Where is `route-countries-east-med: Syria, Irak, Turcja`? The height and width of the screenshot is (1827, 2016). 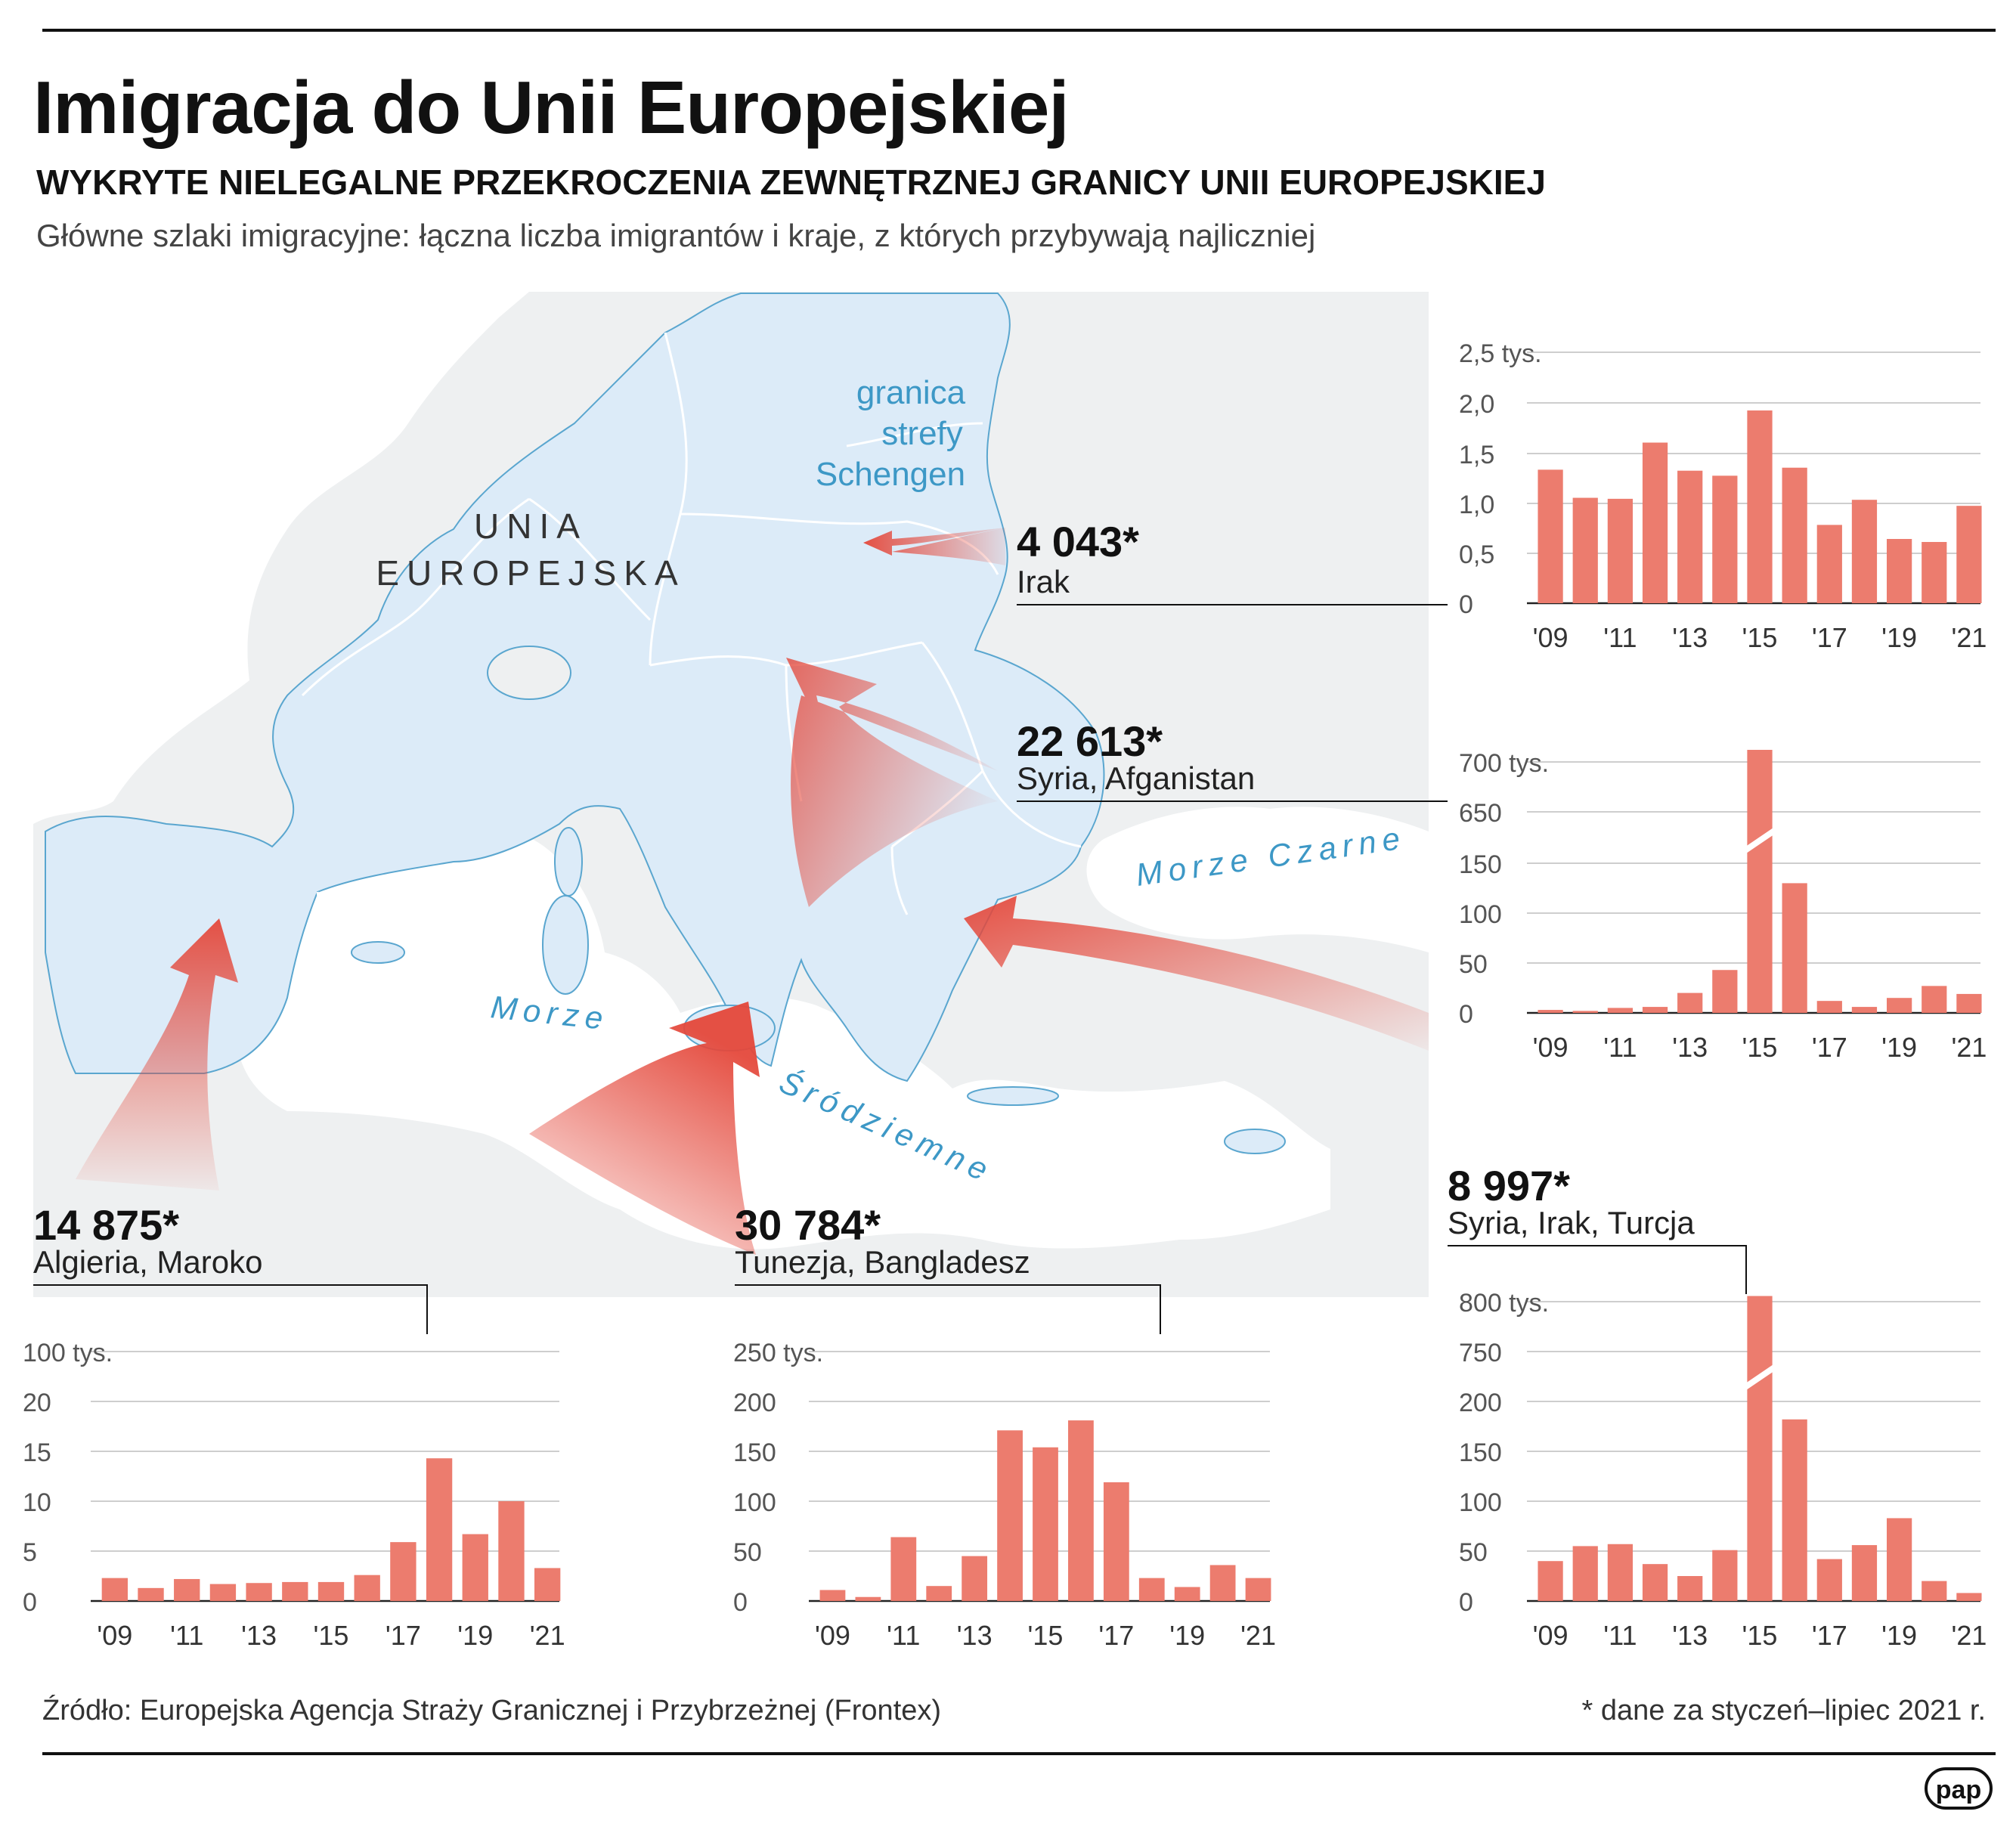
route-countries-east-med: Syria, Irak, Turcja is located at coordinates (1572, 1222).